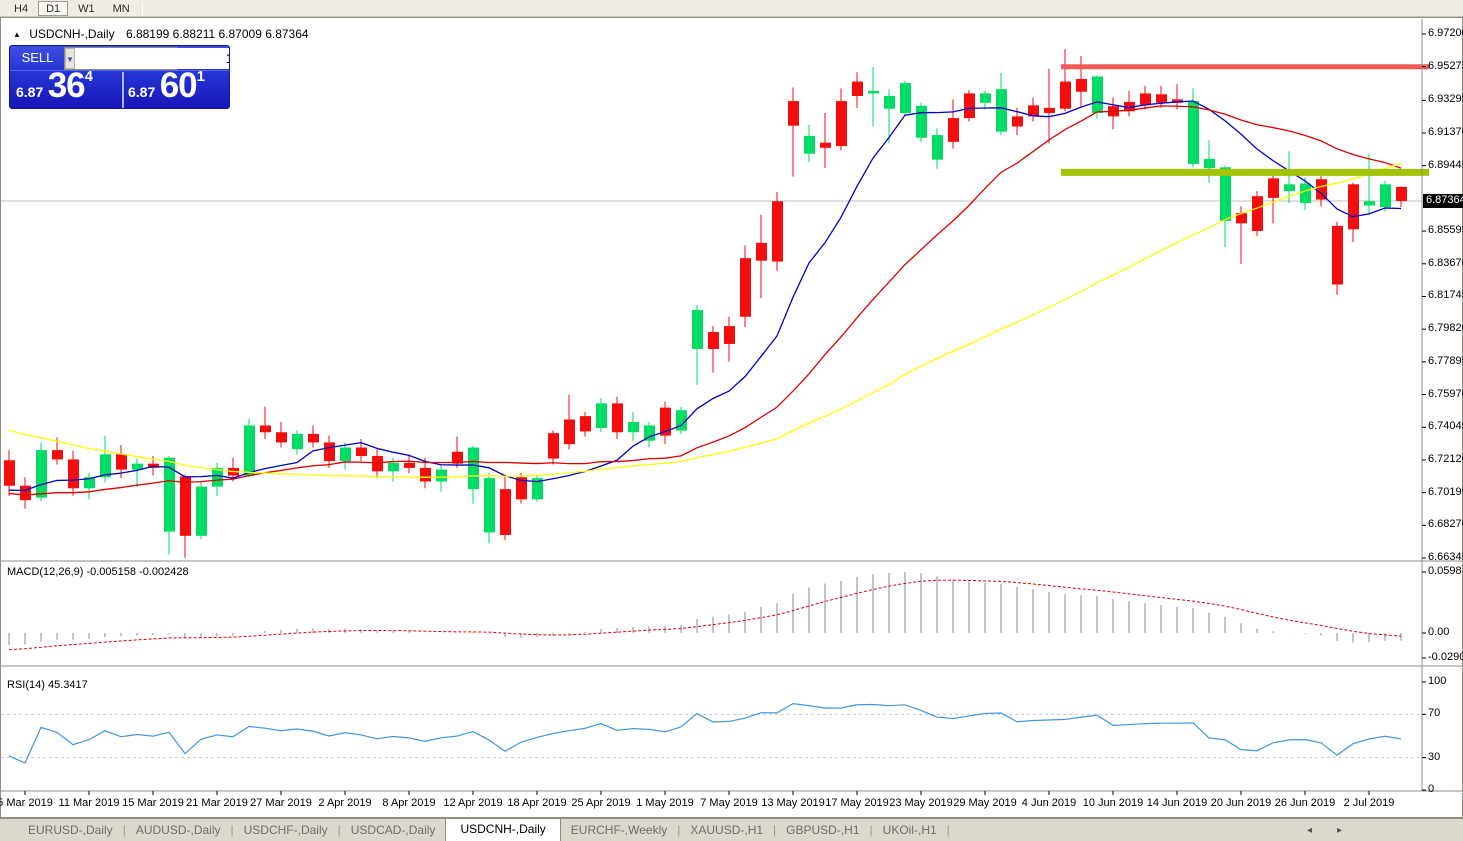 This screenshot has width=1463, height=841. Describe the element at coordinates (88, 76) in the screenshot. I see `sell-price-pip: 4` at that location.